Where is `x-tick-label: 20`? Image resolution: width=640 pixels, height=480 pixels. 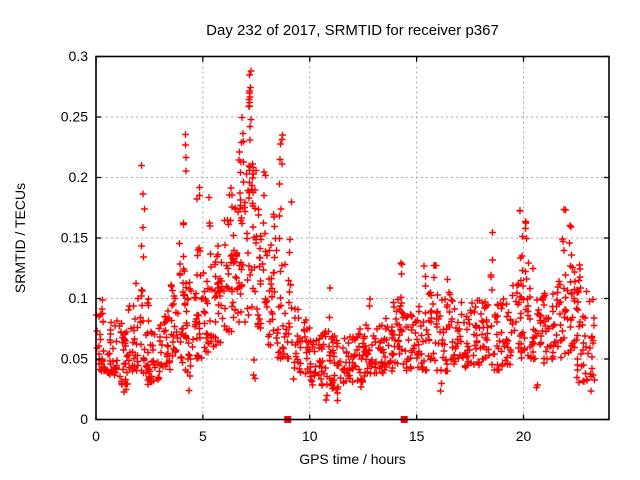
x-tick-label: 20 is located at coordinates (524, 436).